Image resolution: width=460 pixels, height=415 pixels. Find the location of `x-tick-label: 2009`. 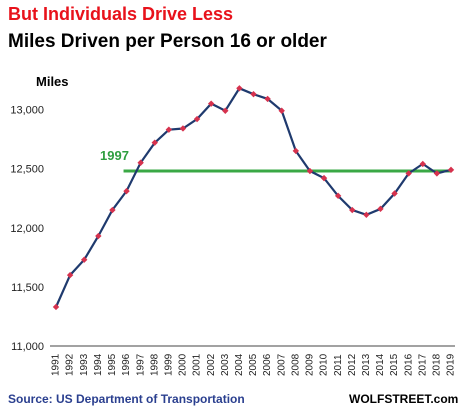

x-tick-label: 2009 is located at coordinates (310, 364).